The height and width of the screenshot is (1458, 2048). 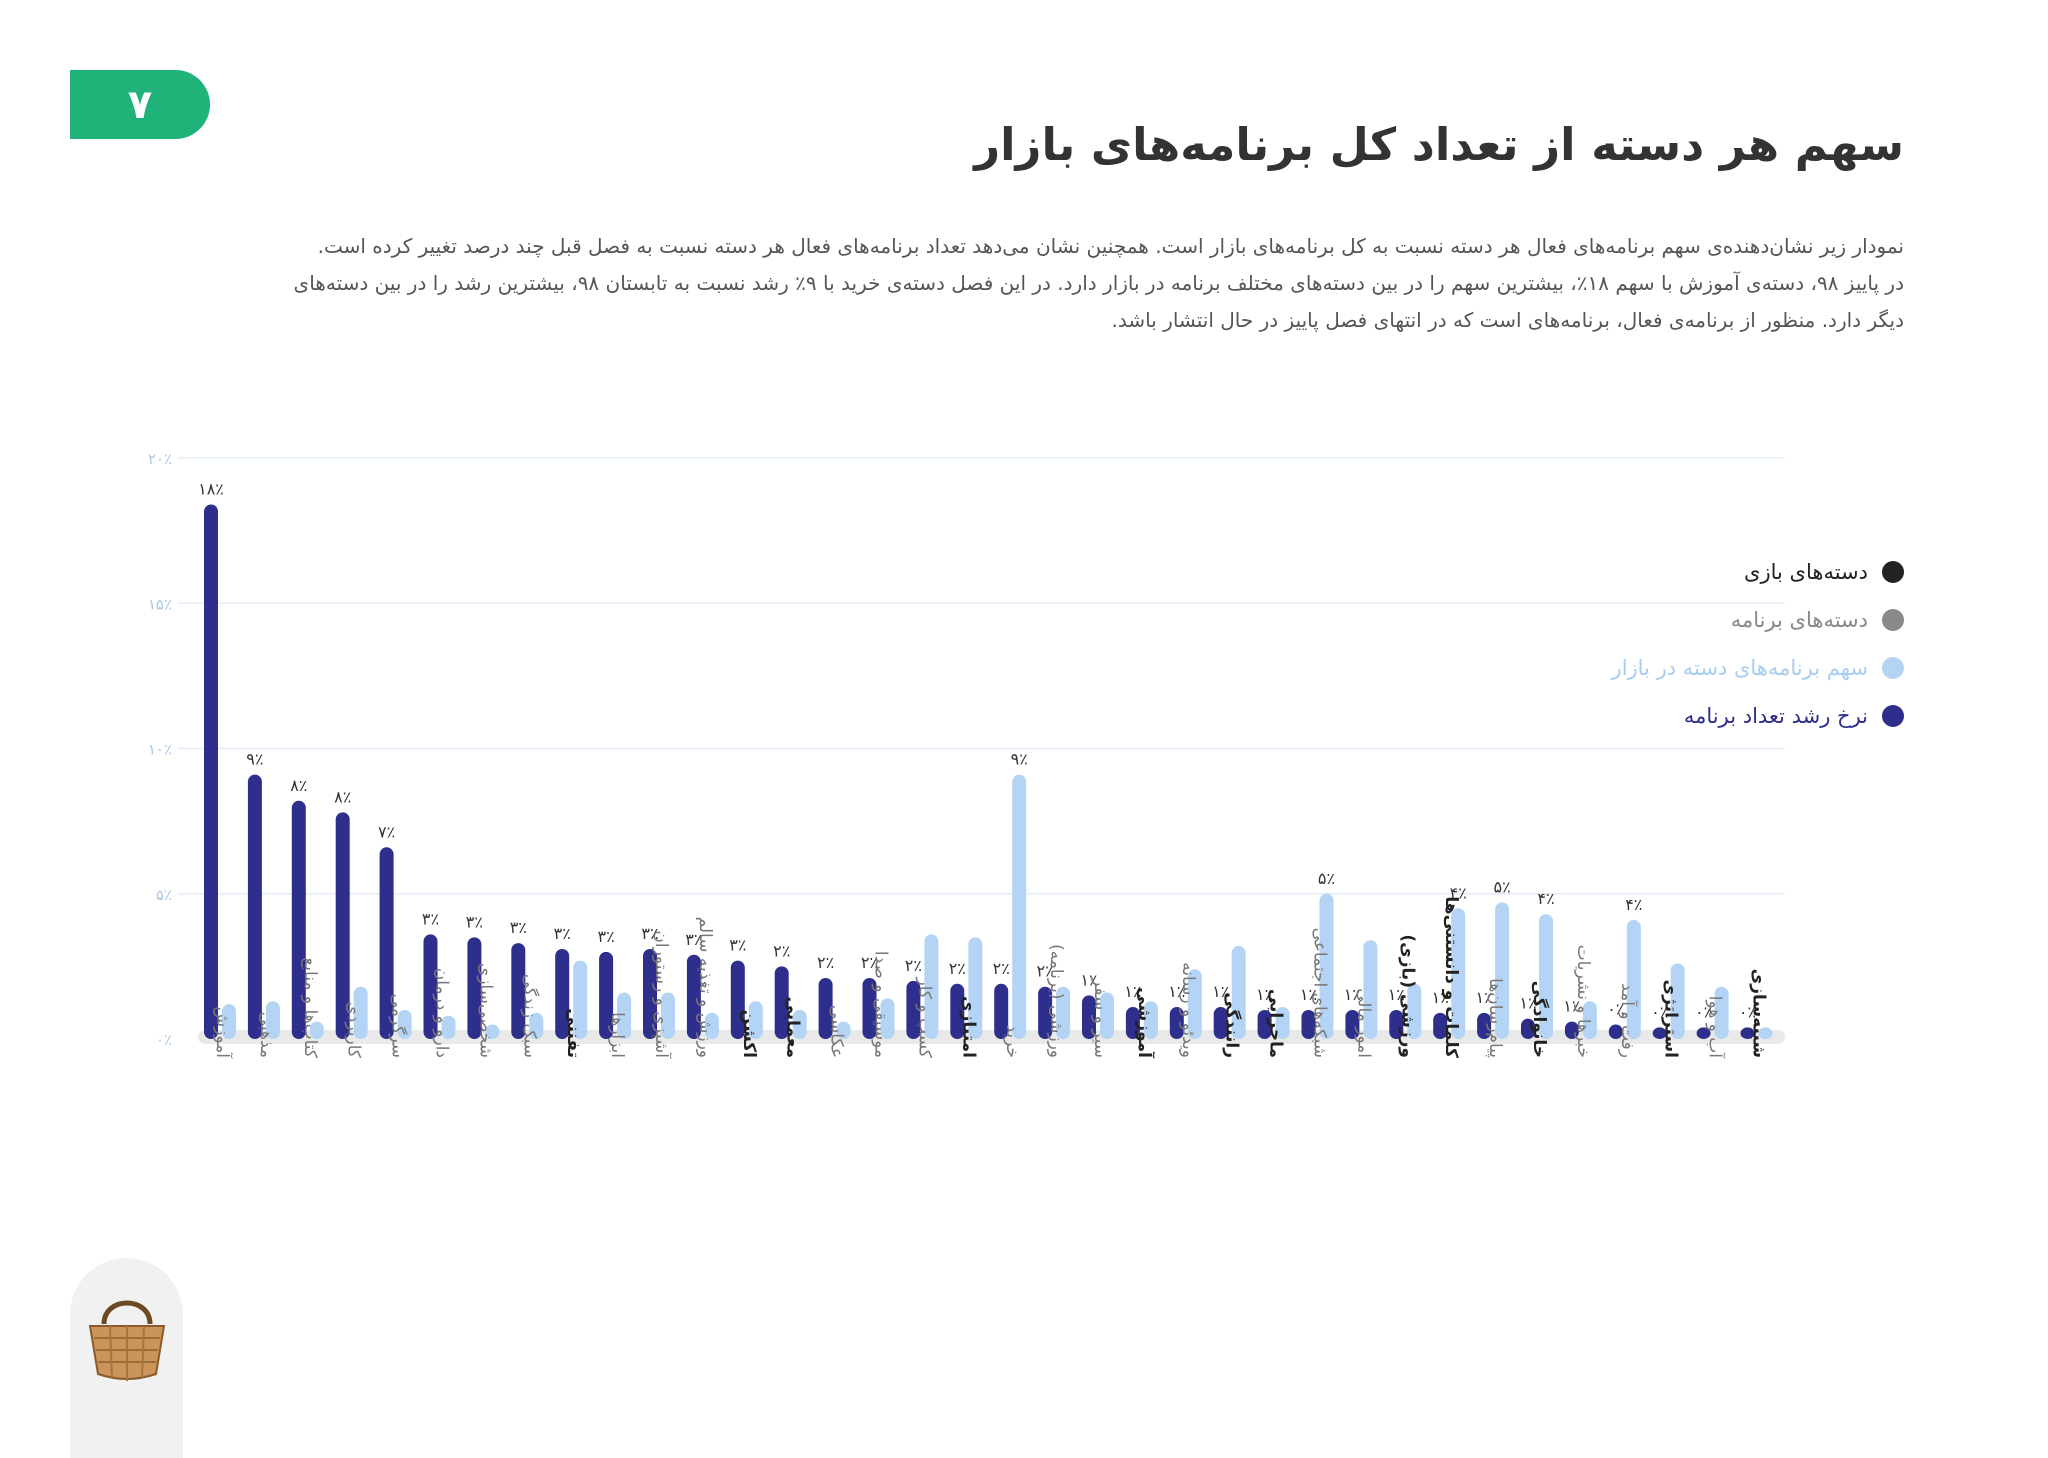 I want to click on data-label-share: ۹٪, so click(x=254, y=759).